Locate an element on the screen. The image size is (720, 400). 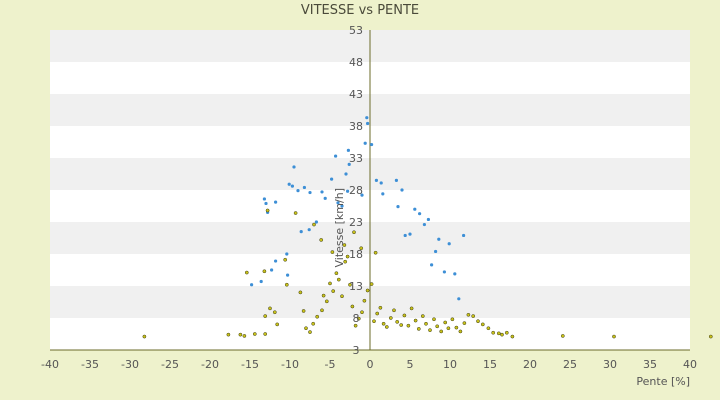
y-axis-label: Vitesse [km/h] is located at coordinates (339, 228).